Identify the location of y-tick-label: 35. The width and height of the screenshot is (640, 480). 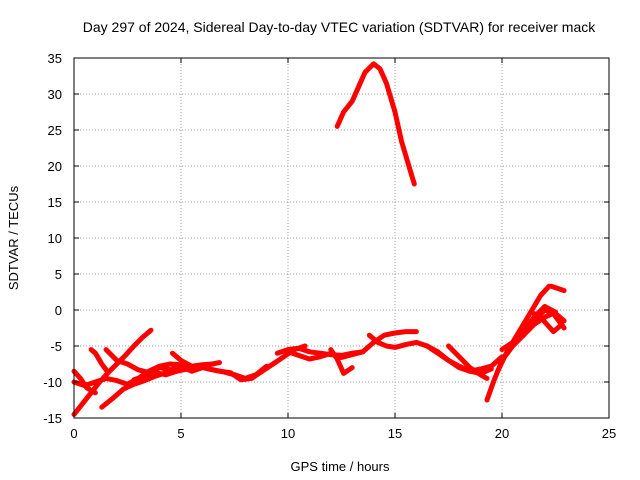
(55, 58).